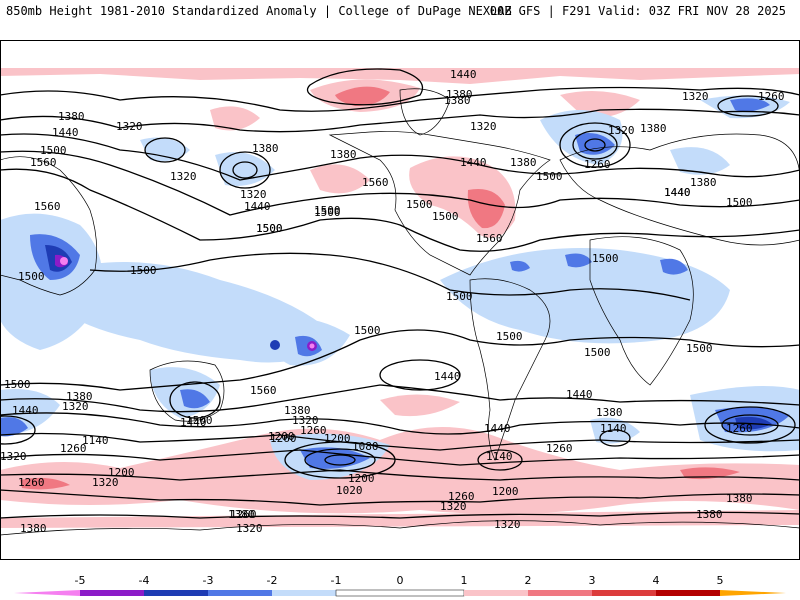 The width and height of the screenshot is (800, 600). What do you see at coordinates (585, 296) in the screenshot?
I see `negative-anomaly-s-america` at bounding box center [585, 296].